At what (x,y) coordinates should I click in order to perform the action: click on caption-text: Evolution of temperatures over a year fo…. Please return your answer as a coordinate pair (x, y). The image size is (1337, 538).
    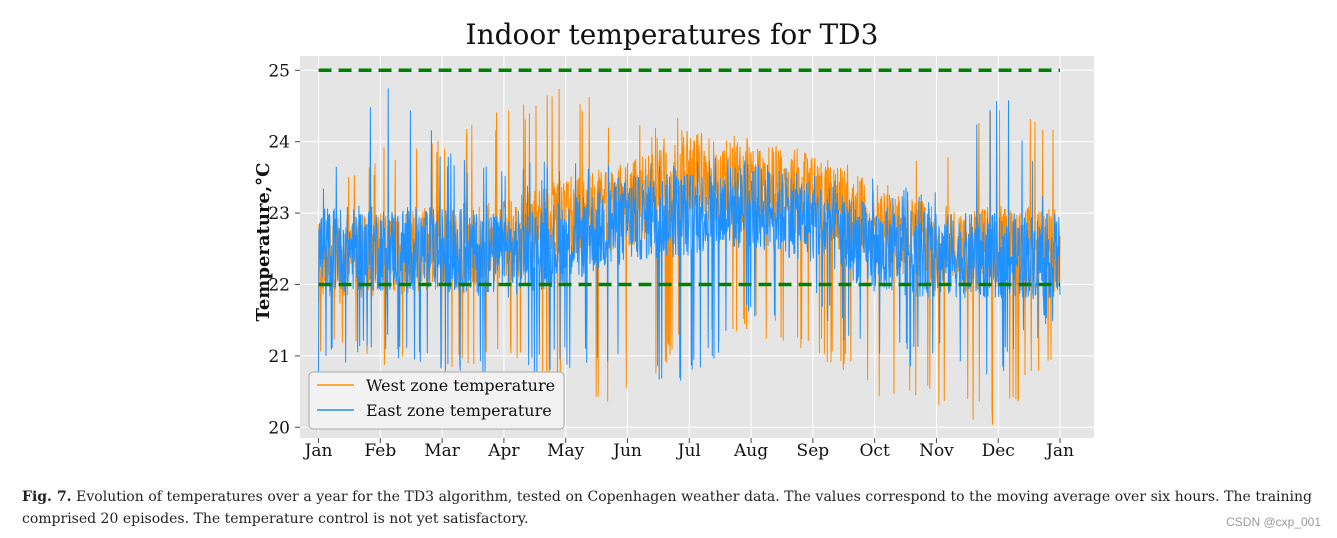
    Looking at the image, I should click on (667, 508).